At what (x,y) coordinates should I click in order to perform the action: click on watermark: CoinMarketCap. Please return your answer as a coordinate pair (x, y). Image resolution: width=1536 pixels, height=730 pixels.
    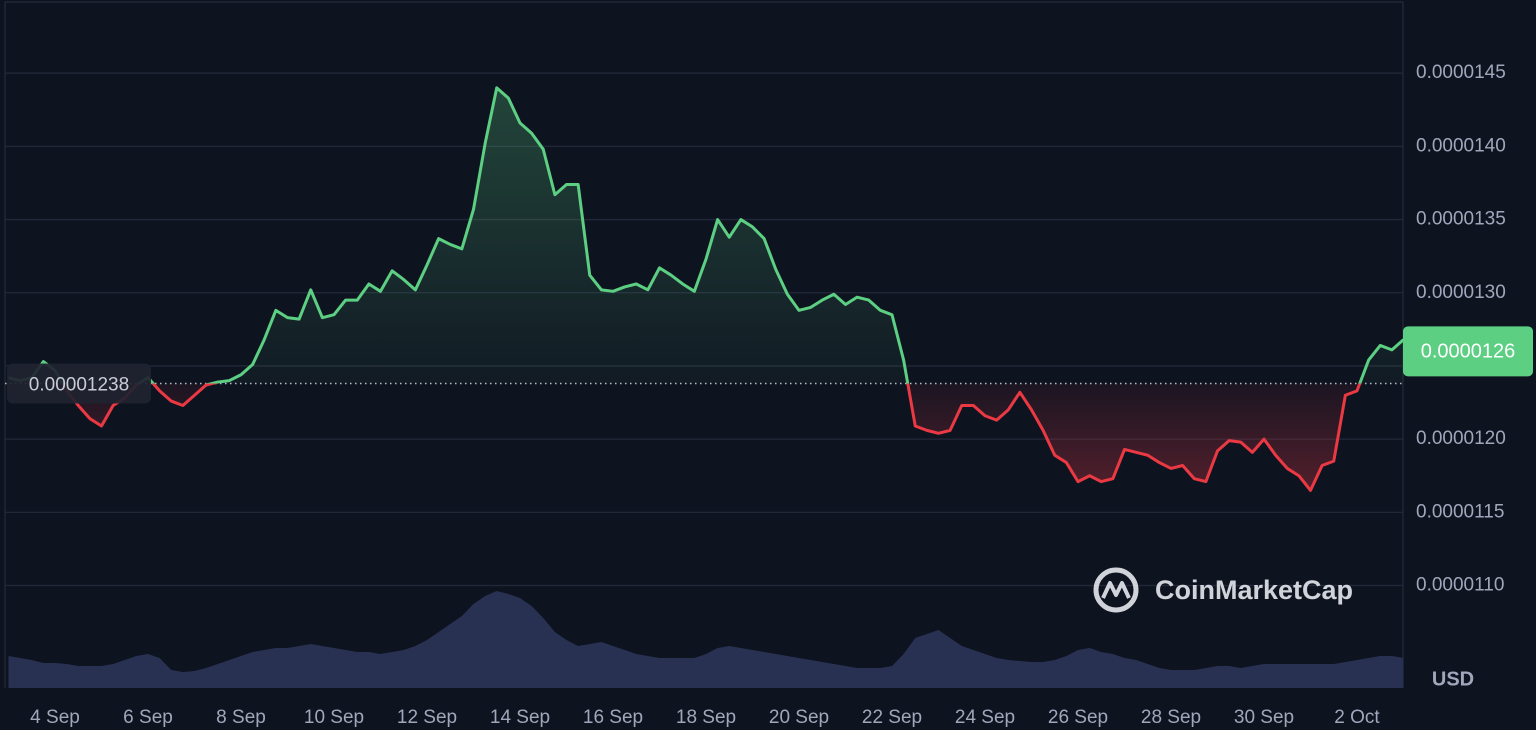
    Looking at the image, I should click on (1223, 590).